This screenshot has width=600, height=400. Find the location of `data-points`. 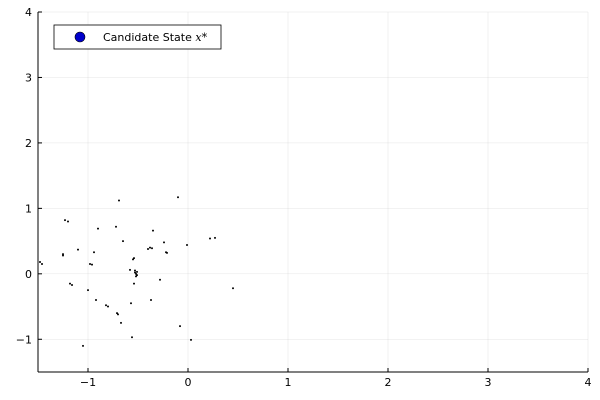

data-points is located at coordinates (136, 271).